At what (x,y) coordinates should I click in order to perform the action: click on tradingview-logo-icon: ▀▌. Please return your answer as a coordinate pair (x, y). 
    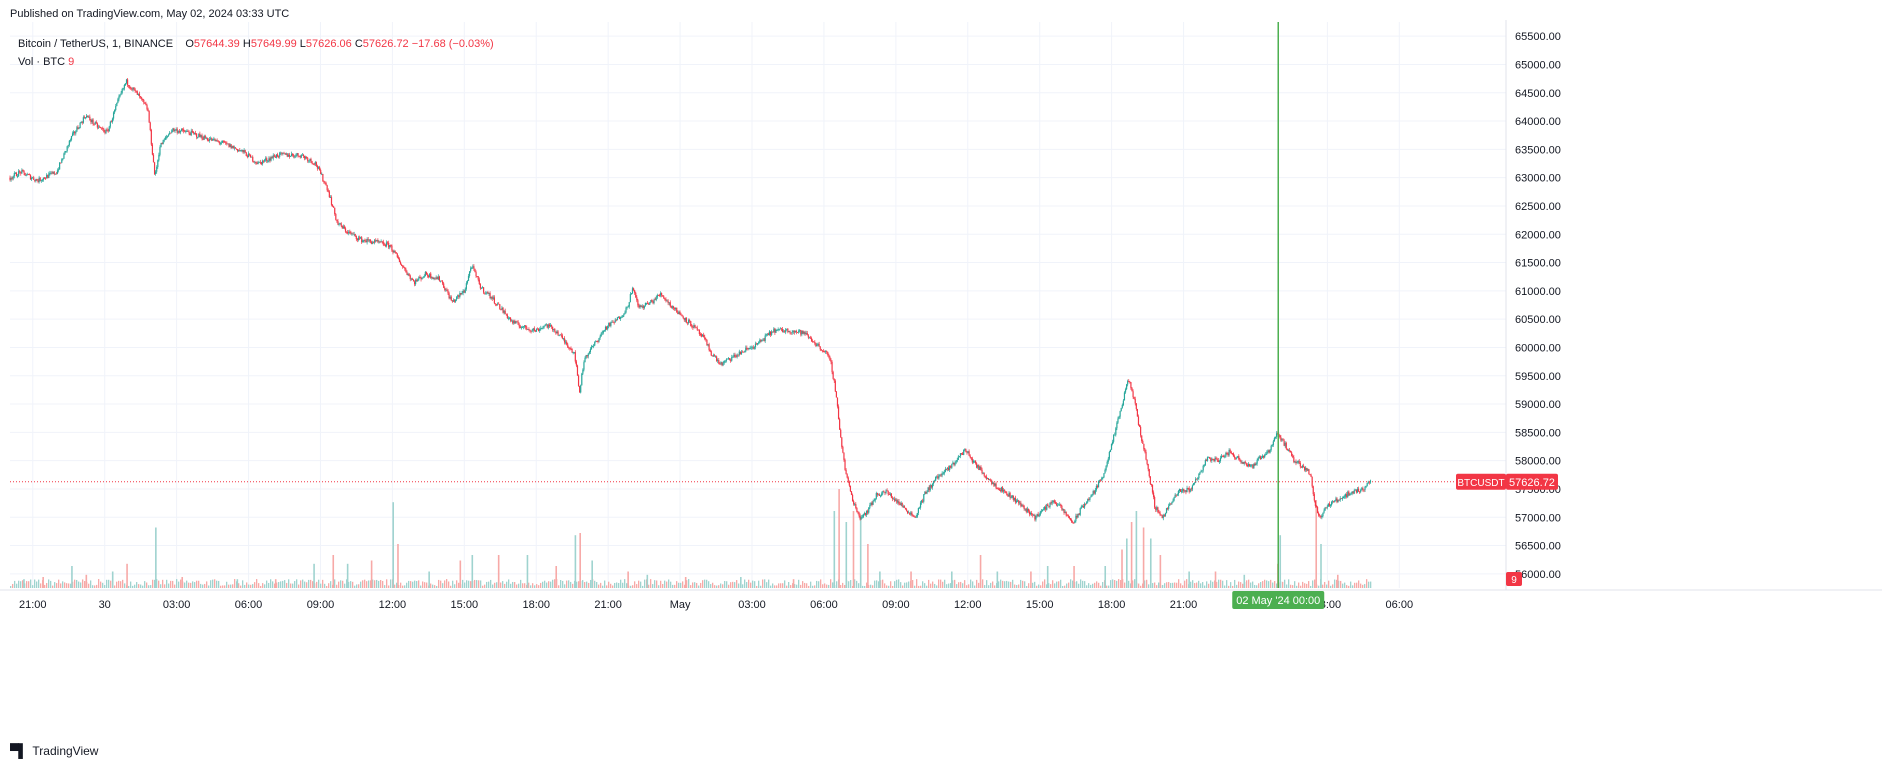
    Looking at the image, I should click on (18, 750).